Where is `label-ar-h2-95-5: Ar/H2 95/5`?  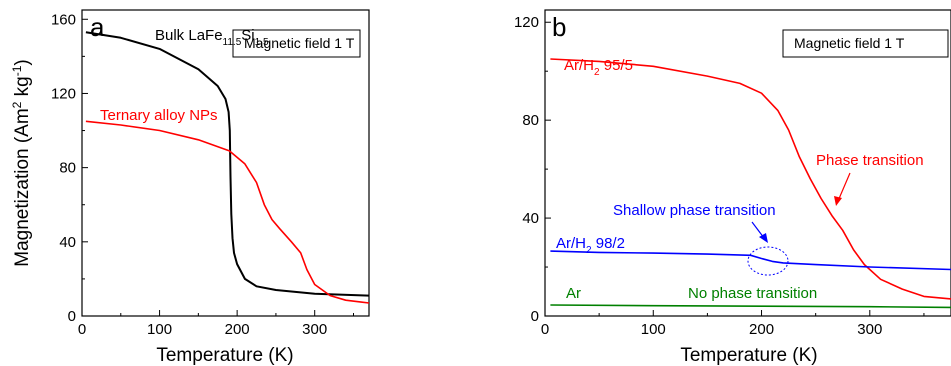 label-ar-h2-95-5: Ar/H2 95/5 is located at coordinates (598, 67).